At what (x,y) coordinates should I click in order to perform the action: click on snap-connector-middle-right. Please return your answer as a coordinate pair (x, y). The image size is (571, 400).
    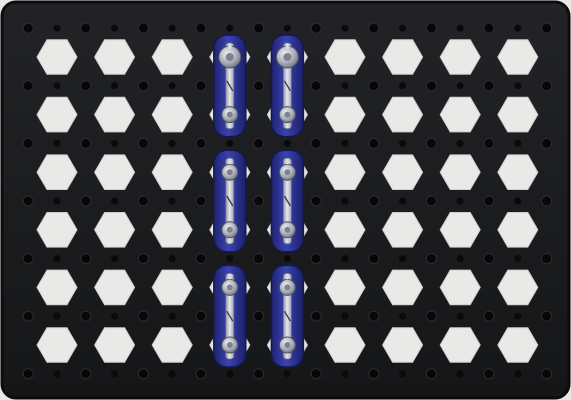
    Looking at the image, I should click on (287, 201).